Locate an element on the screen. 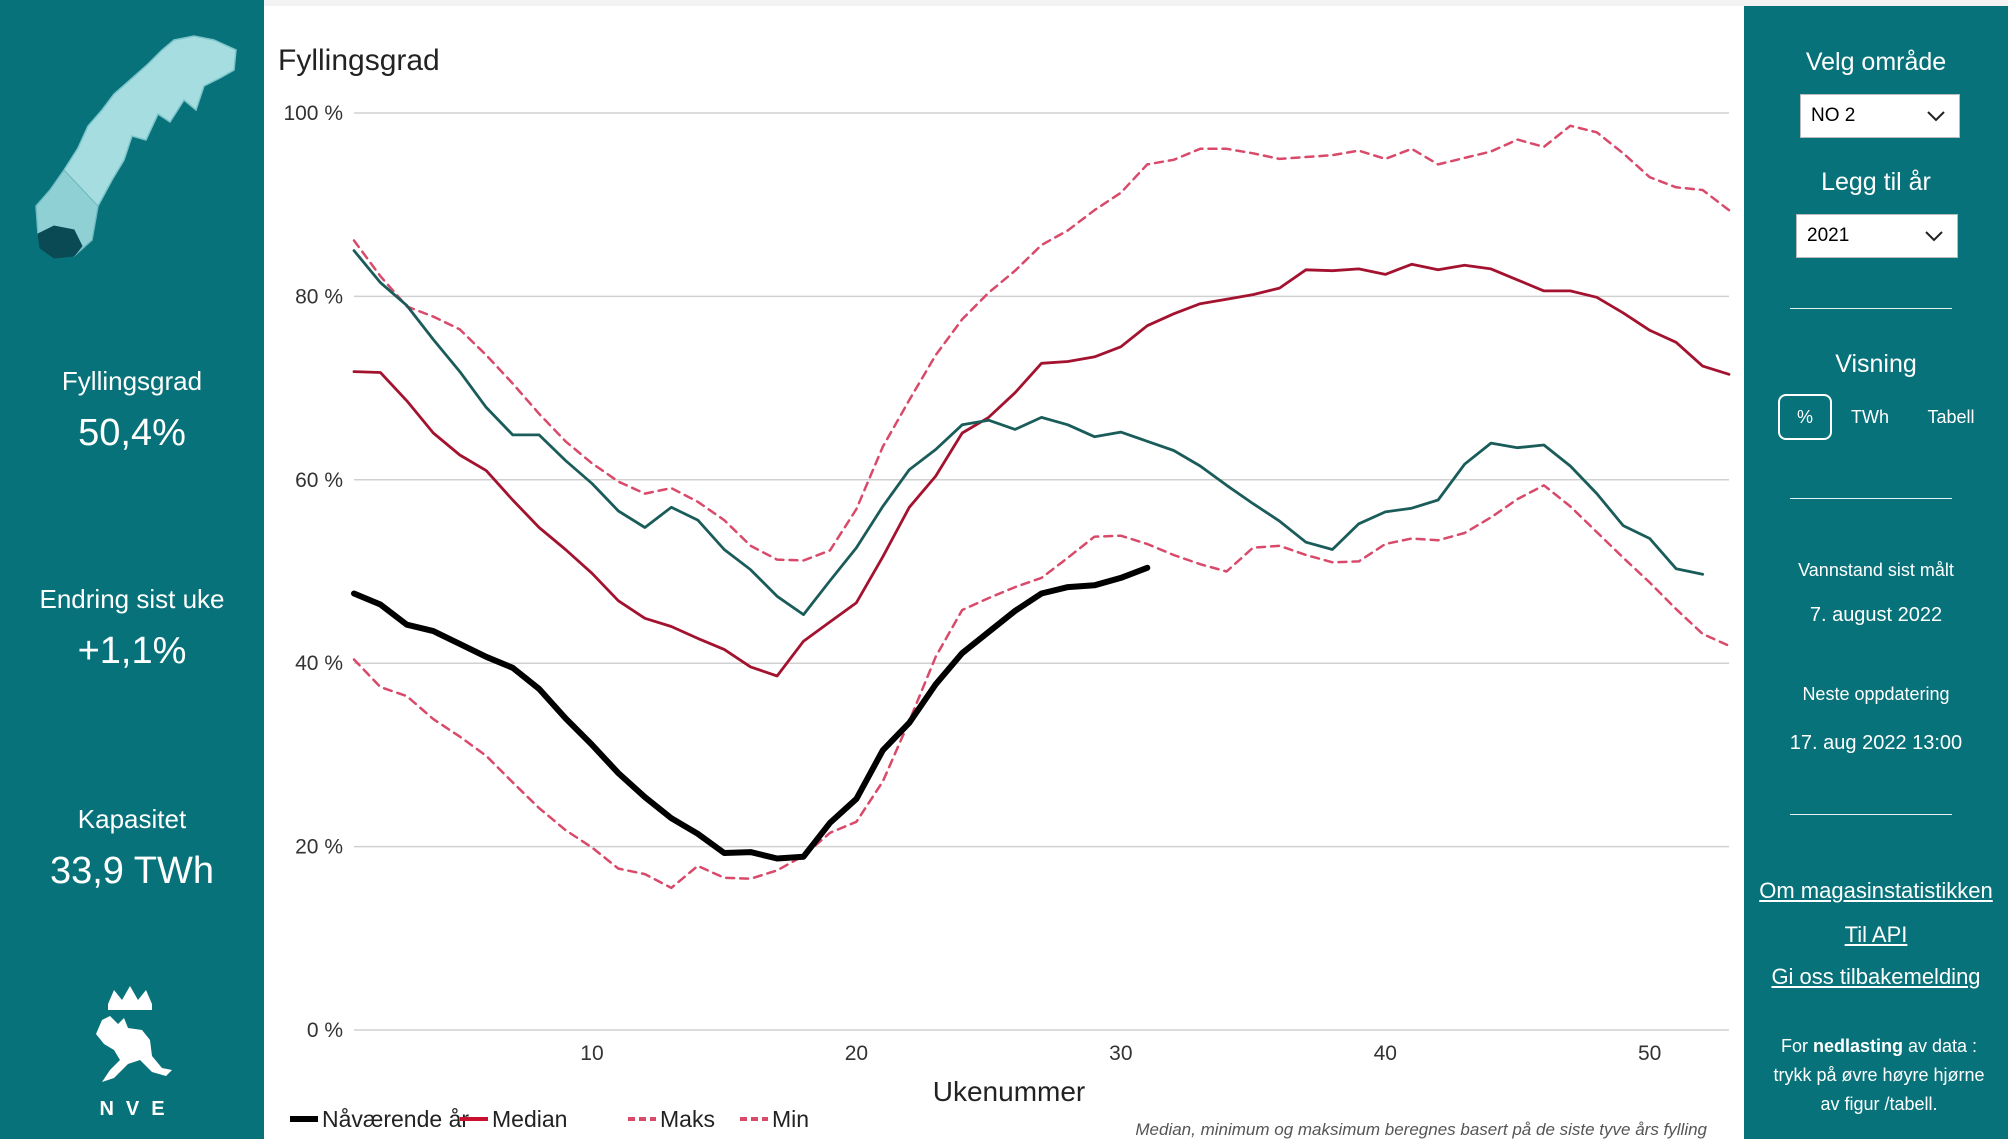 The width and height of the screenshot is (2008, 1139). next-update-value: 17. aug 2022 13:00 is located at coordinates (1876, 743).